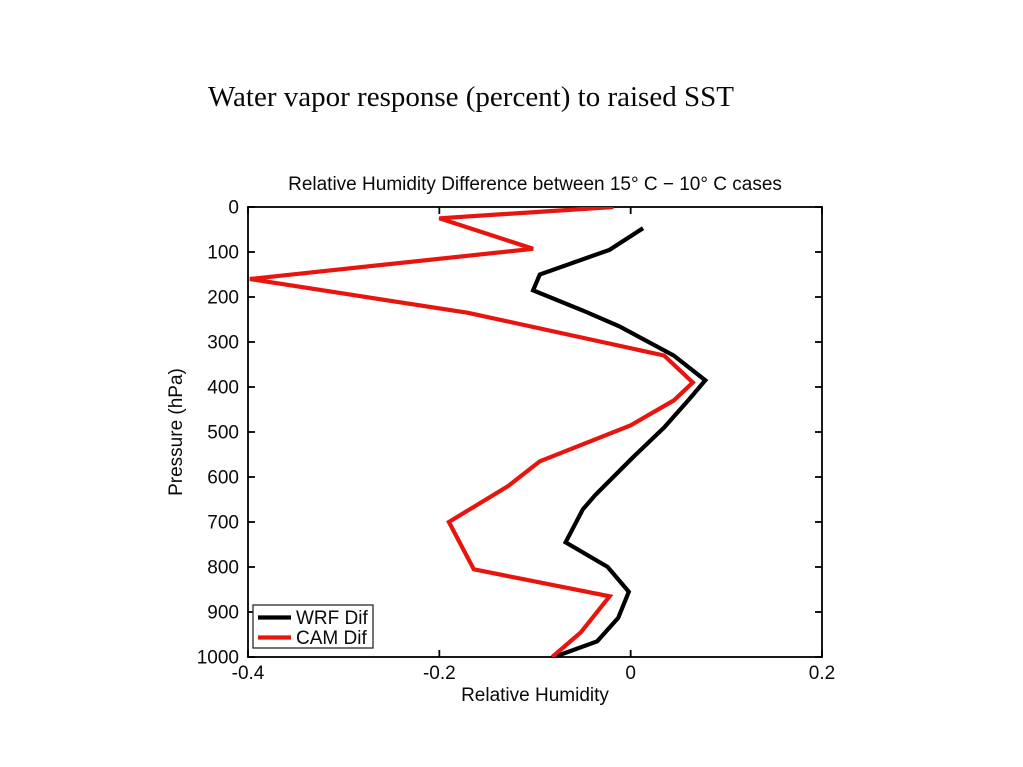  Describe the element at coordinates (223, 298) in the screenshot. I see `y-tick-label: 200` at that location.